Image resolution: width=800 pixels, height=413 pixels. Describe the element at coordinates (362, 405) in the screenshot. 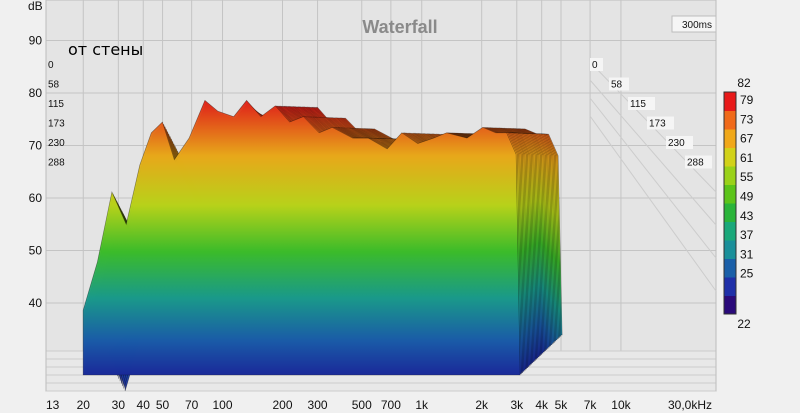

I see `x-tick-9: 500` at that location.